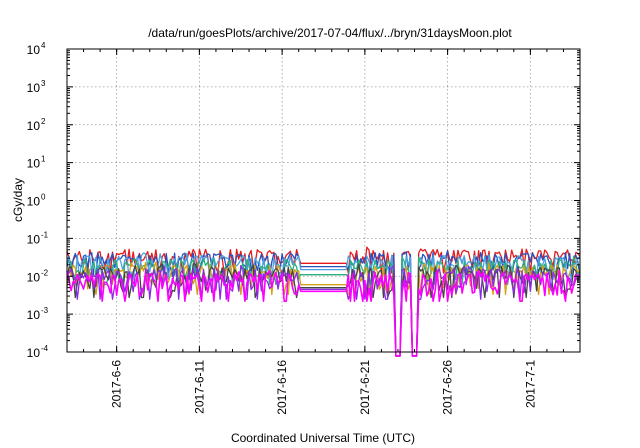 The width and height of the screenshot is (640, 448). Describe the element at coordinates (43, 197) in the screenshot. I see `y-tick-exponent: 0` at that location.